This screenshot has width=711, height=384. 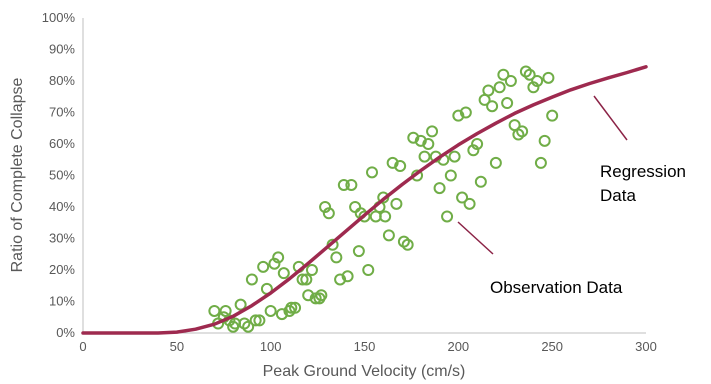 I want to click on annotation-leaders, so click(x=542, y=175).